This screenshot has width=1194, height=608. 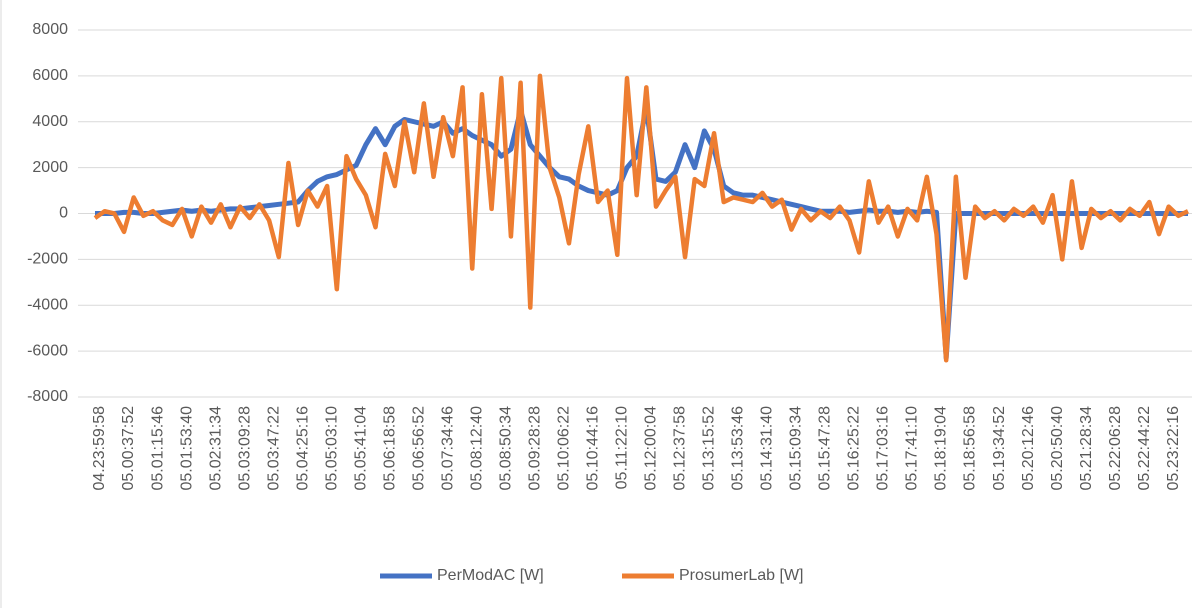 What do you see at coordinates (680, 448) in the screenshot?
I see `x-tick-label: 05.12:37:58` at bounding box center [680, 448].